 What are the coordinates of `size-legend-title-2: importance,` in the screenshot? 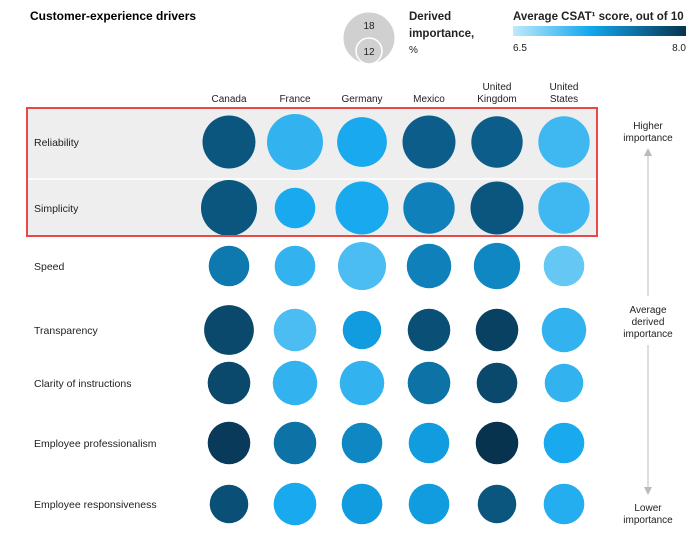 It's located at (441, 34).